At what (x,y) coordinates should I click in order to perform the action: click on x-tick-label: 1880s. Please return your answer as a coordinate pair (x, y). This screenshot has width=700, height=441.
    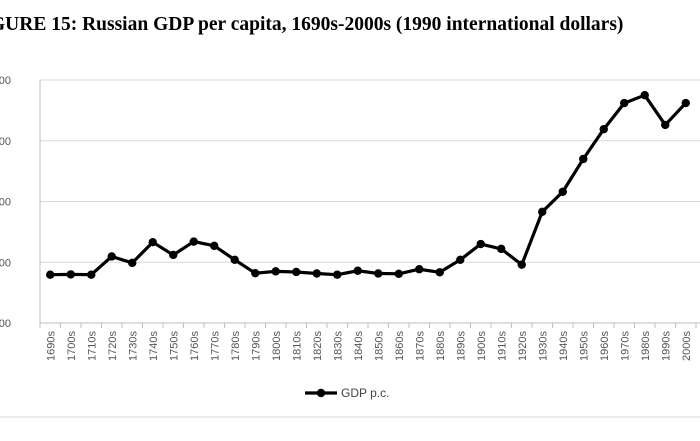
    Looking at the image, I should click on (441, 346).